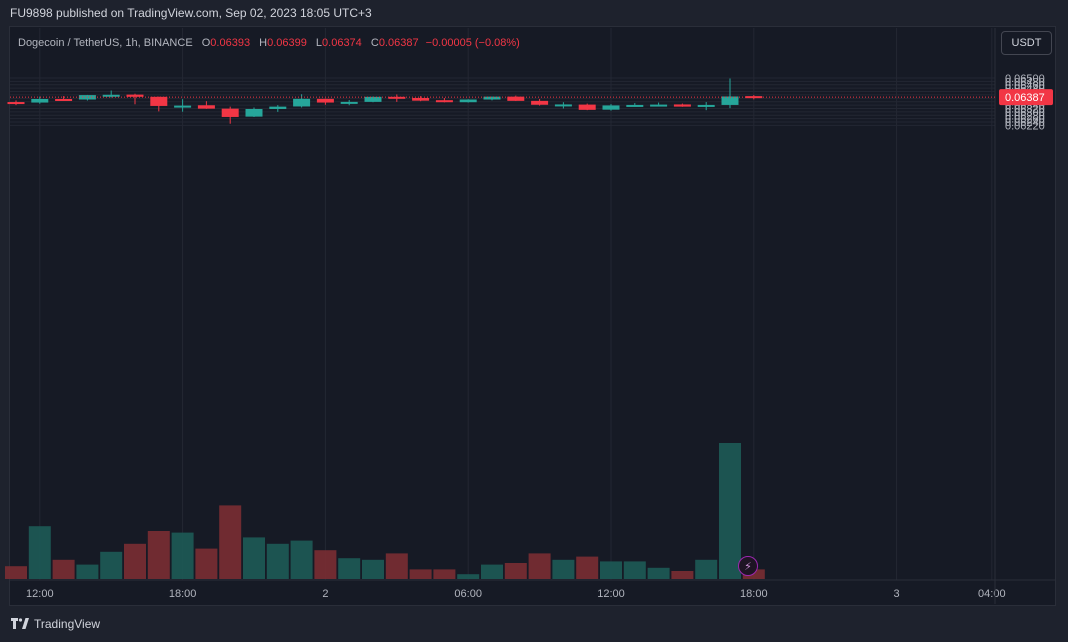 This screenshot has height=642, width=1068. What do you see at coordinates (374, 43) in the screenshot?
I see `close-label: C` at bounding box center [374, 43].